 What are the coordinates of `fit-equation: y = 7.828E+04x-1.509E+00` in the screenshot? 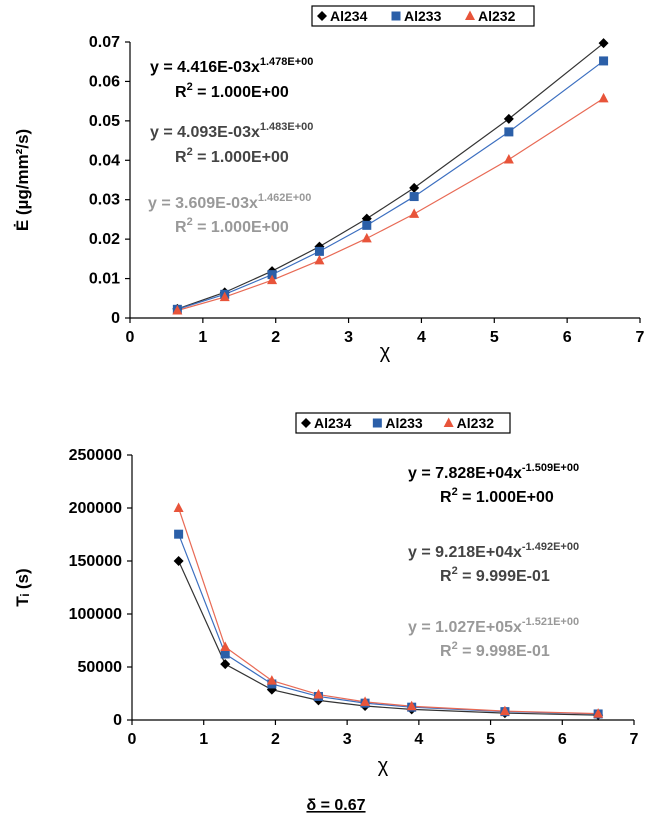 It's located at (493, 472).